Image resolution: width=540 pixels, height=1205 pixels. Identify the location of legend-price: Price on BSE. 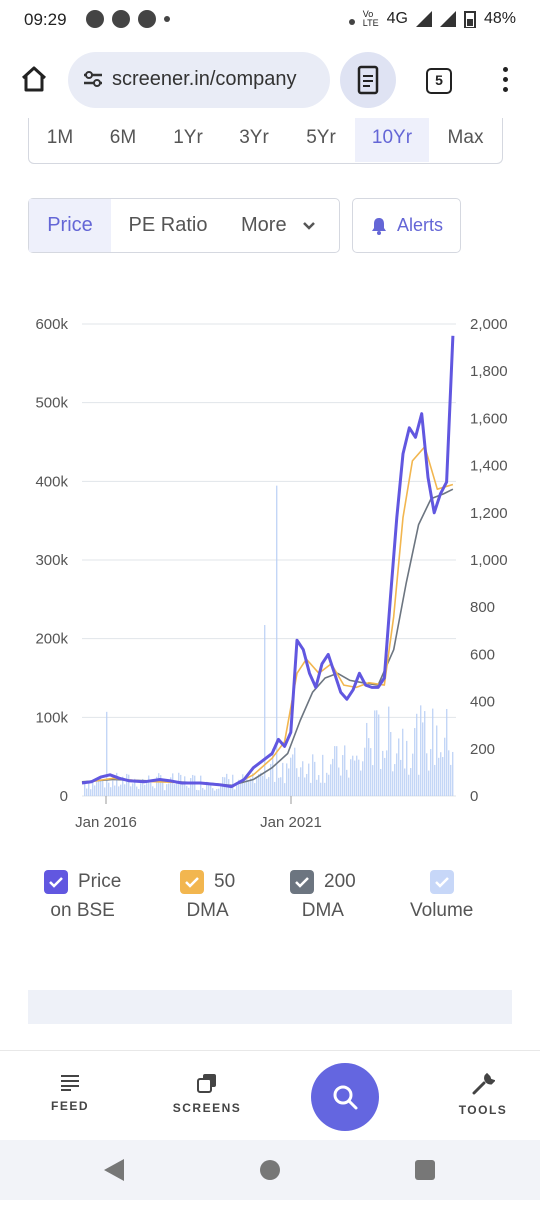
(82, 896).